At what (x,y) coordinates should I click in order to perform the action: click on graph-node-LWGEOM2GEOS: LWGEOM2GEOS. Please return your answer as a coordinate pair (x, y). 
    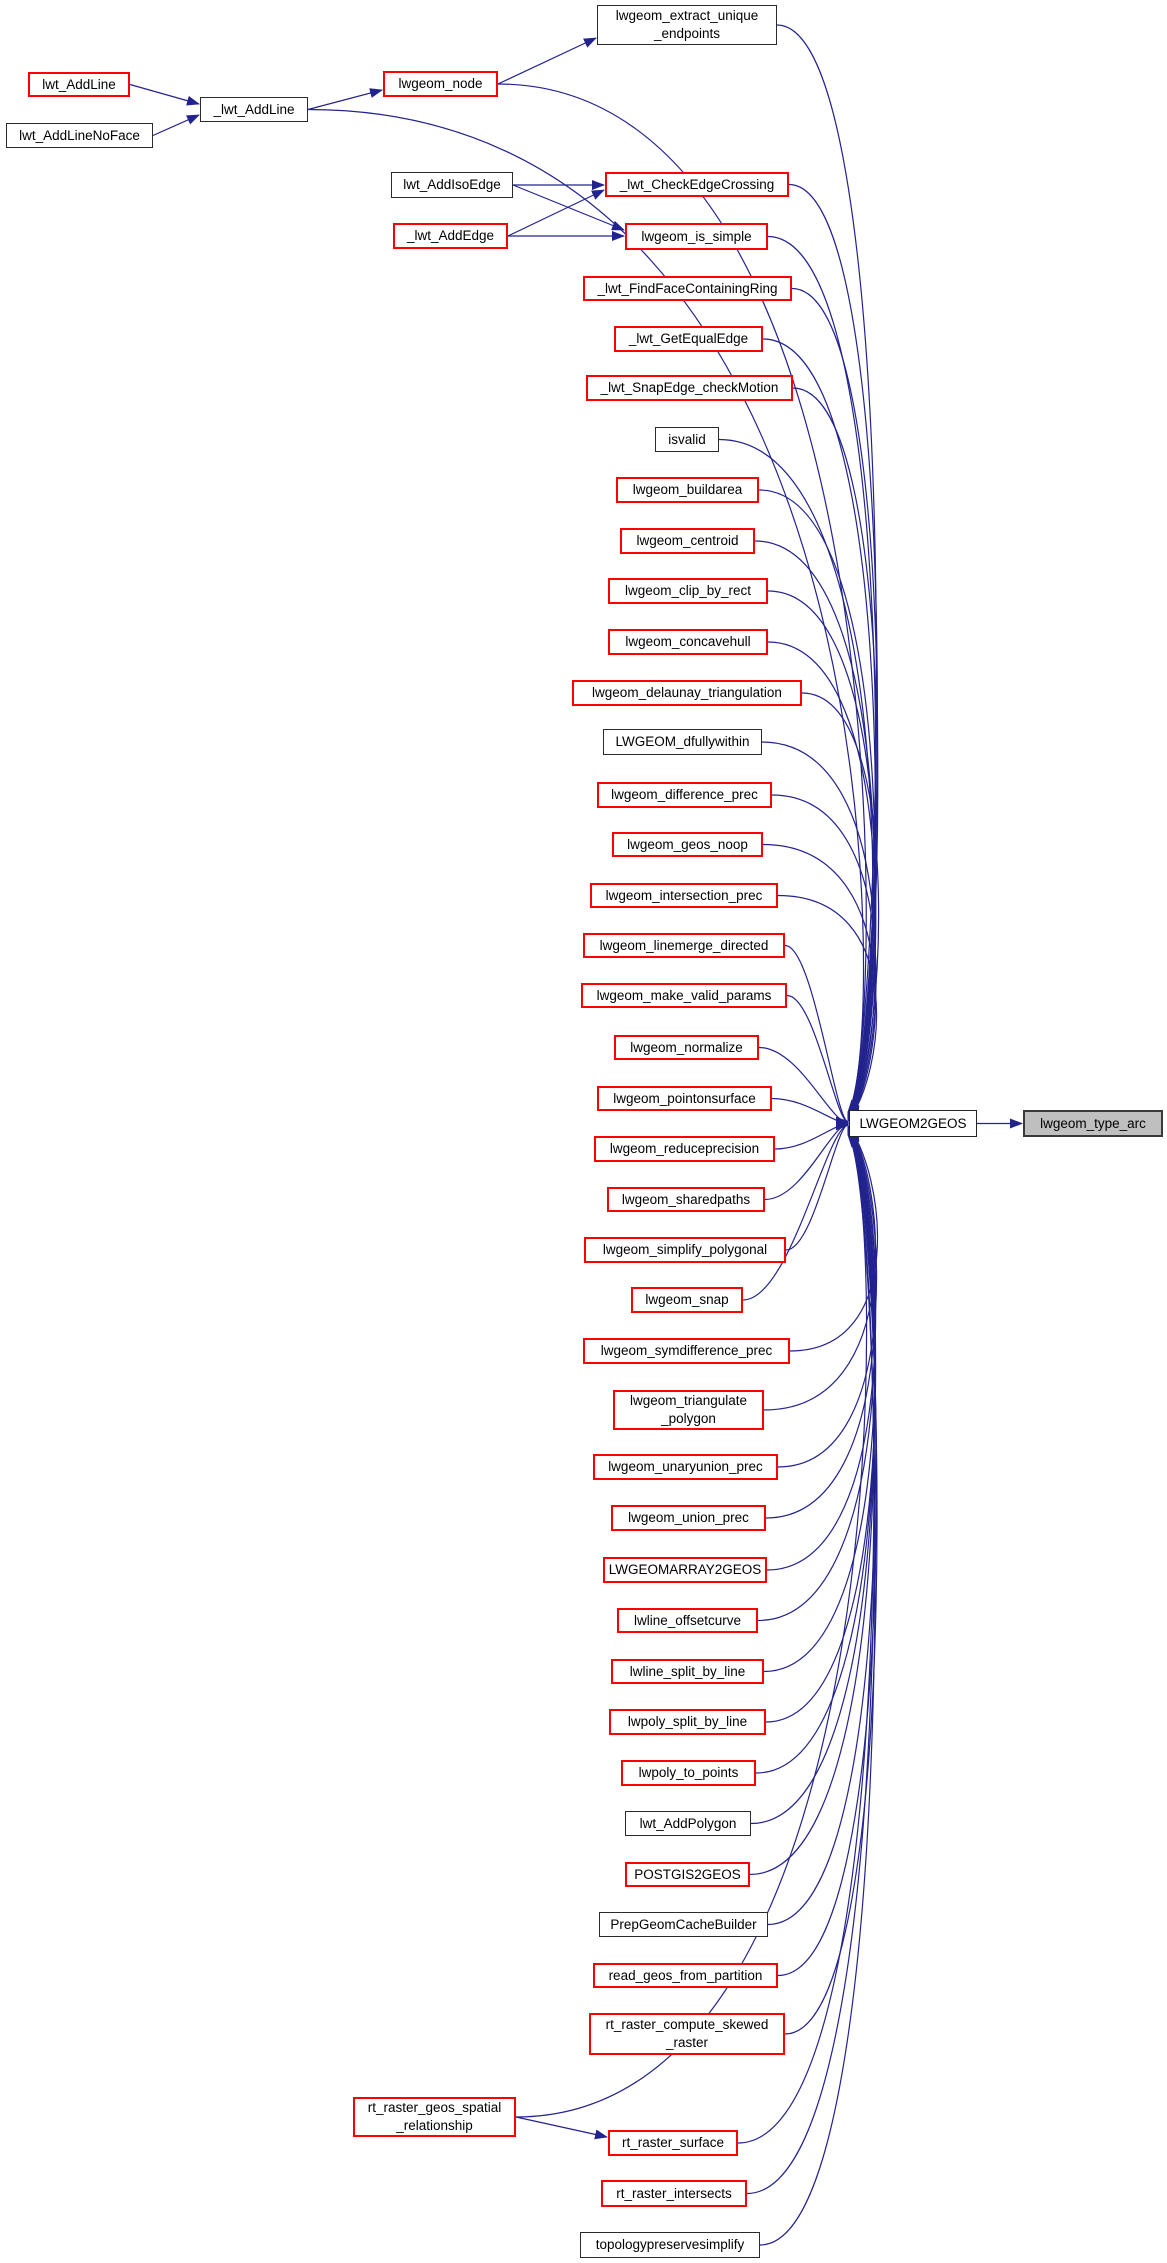
    Looking at the image, I should click on (913, 1123).